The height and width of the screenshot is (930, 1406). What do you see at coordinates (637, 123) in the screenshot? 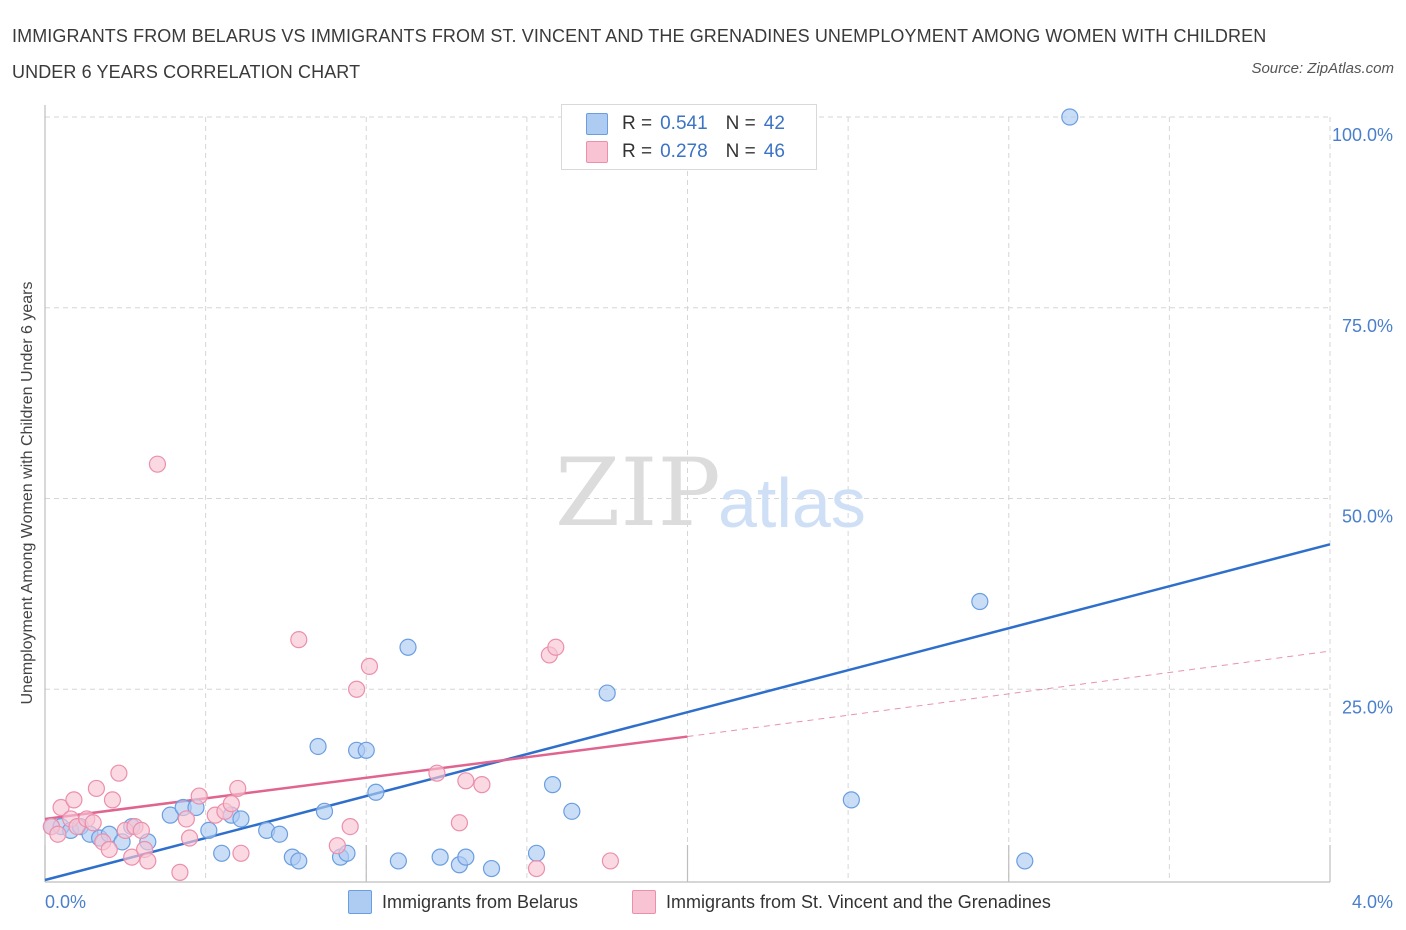
I see `belarus-r-label: R =` at bounding box center [637, 123].